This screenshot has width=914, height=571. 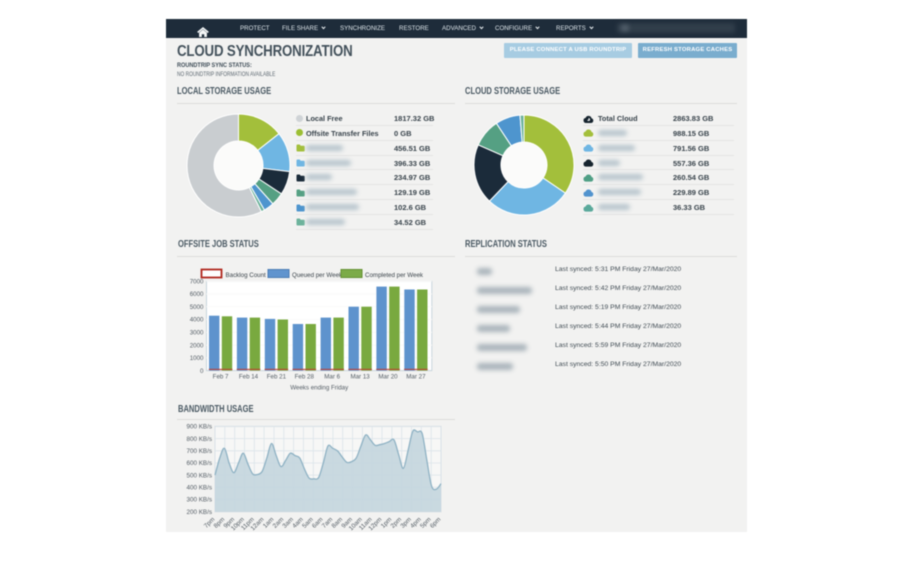 What do you see at coordinates (197, 358) in the screenshot?
I see `svg-text: 1000` at bounding box center [197, 358].